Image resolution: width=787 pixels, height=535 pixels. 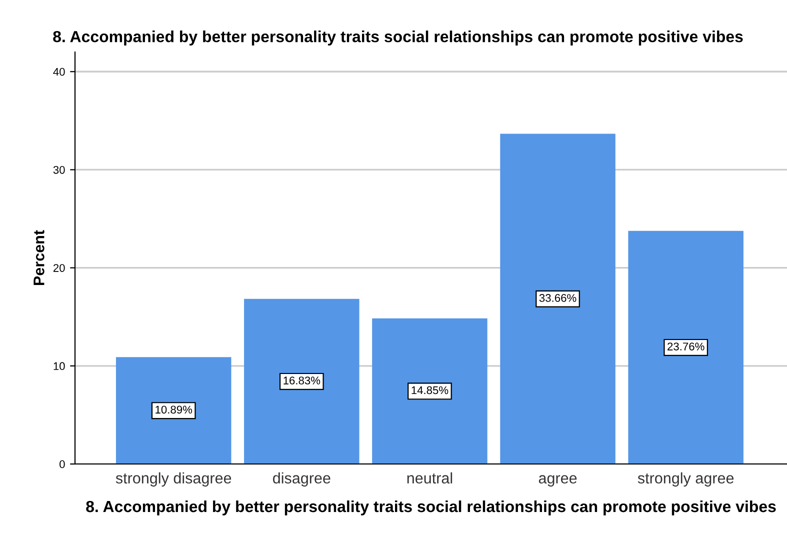 I want to click on x-tick-label: disagree, so click(x=301, y=479).